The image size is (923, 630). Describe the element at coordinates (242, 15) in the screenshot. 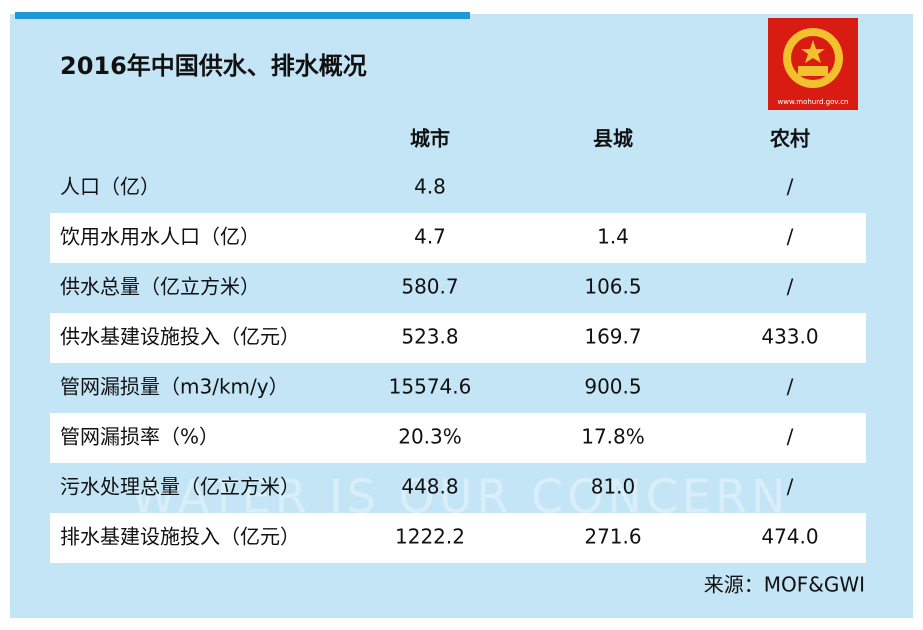

I see `top-bar` at that location.